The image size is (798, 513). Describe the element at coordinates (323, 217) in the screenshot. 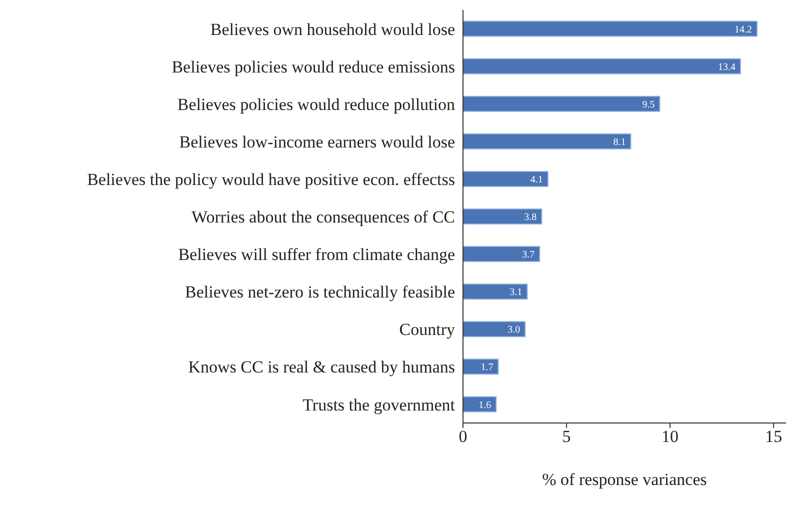

I see `y-tick-label: Worries about the consequences of CC` at that location.